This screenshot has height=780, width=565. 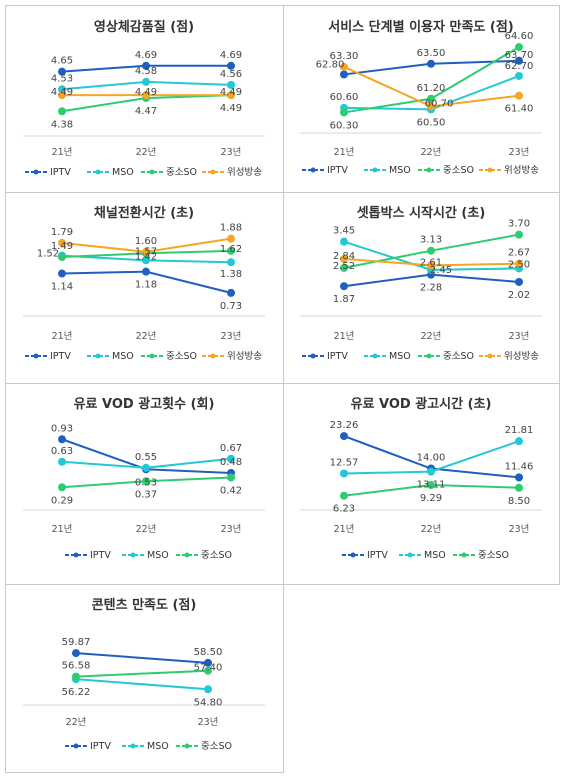 I want to click on data-label: 62.70, so click(x=519, y=66).